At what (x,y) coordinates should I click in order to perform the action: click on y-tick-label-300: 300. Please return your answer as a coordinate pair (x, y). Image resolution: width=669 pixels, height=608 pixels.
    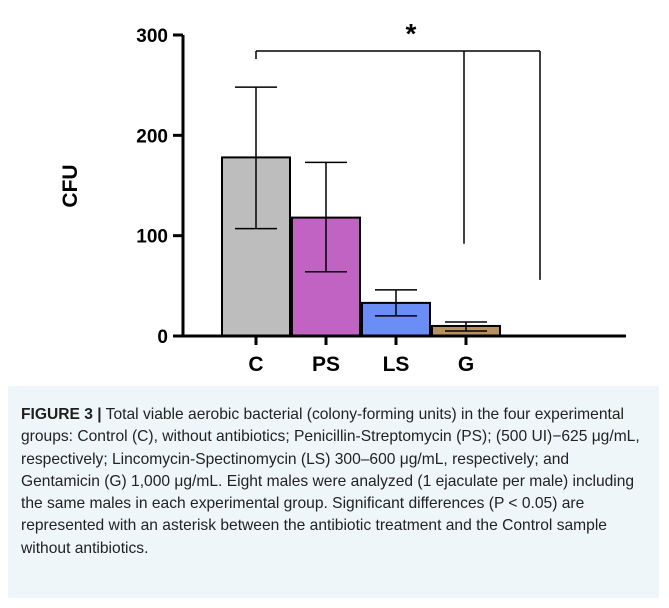
    Looking at the image, I should click on (152, 36).